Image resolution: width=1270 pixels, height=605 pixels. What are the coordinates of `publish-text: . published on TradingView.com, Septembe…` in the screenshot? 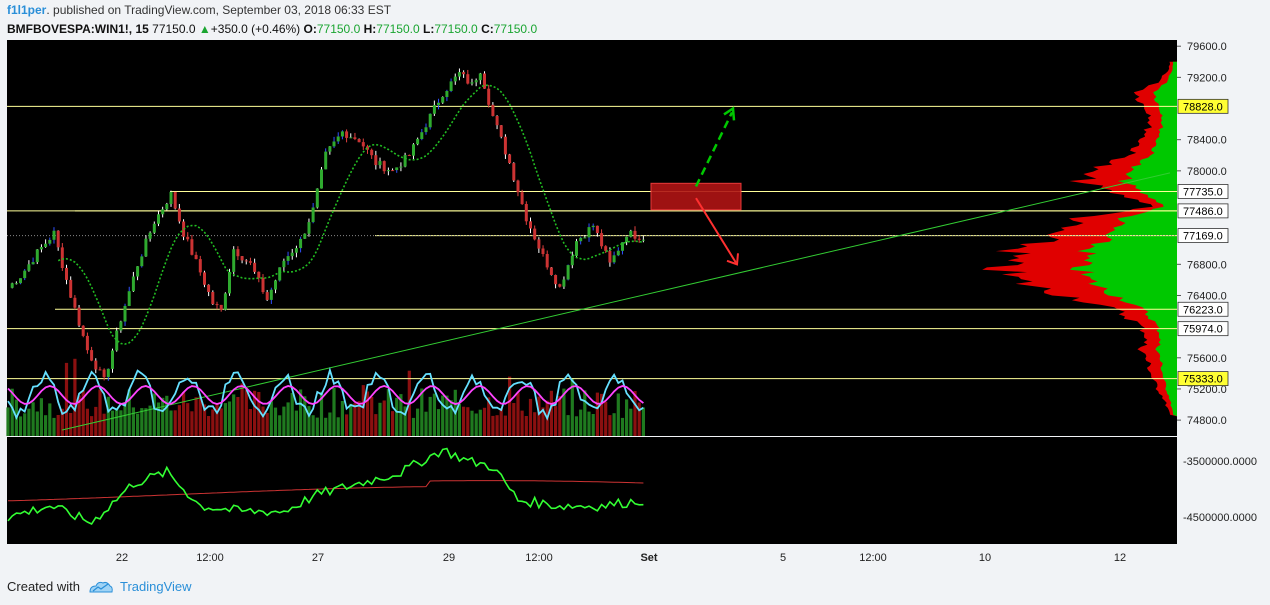 It's located at (219, 10).